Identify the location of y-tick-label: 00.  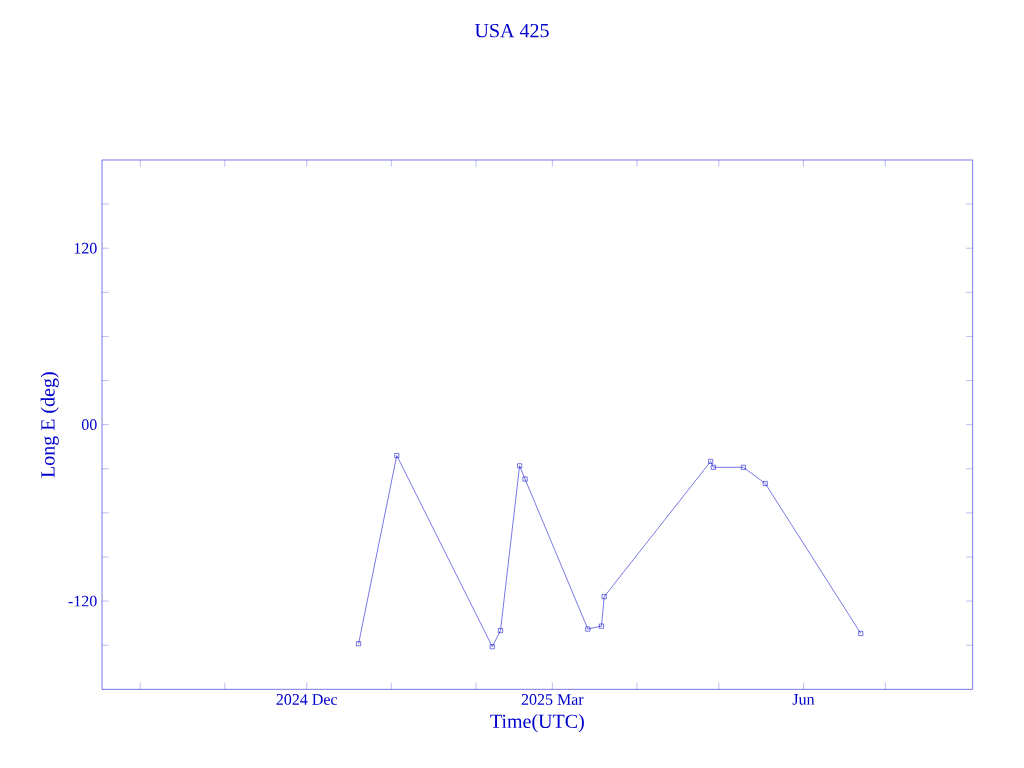
(89, 425).